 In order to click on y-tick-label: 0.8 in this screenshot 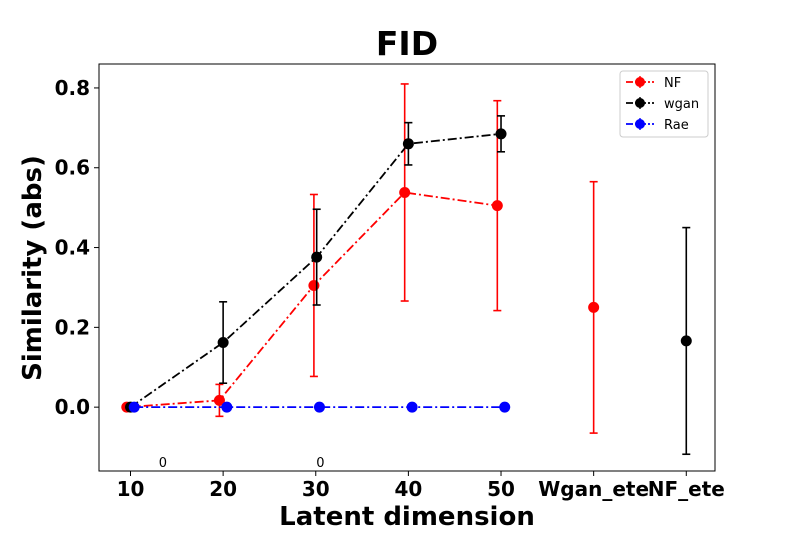, I will do `click(72, 88)`.